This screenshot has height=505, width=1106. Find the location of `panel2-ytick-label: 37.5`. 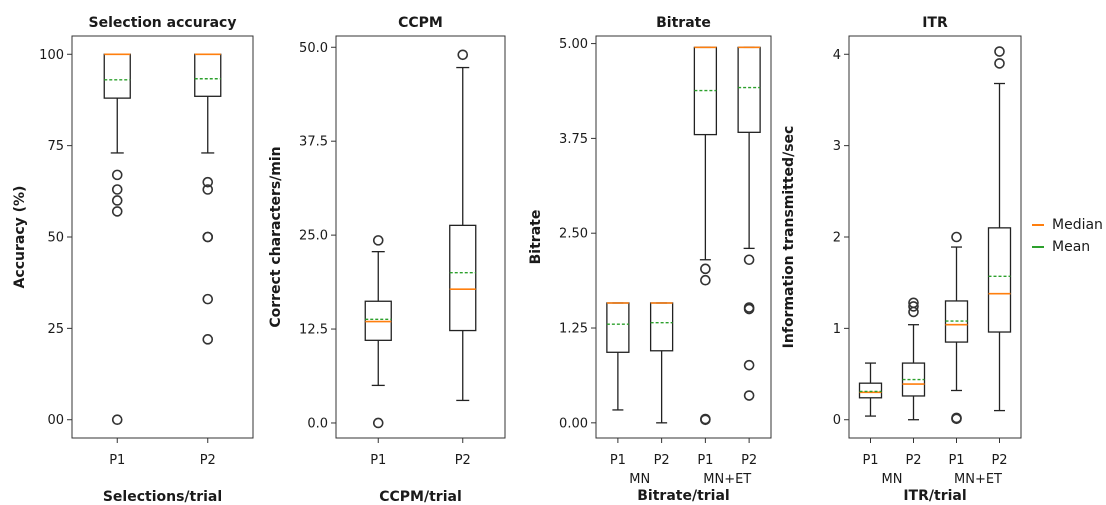

panel2-ytick-label: 37.5 is located at coordinates (313, 142).